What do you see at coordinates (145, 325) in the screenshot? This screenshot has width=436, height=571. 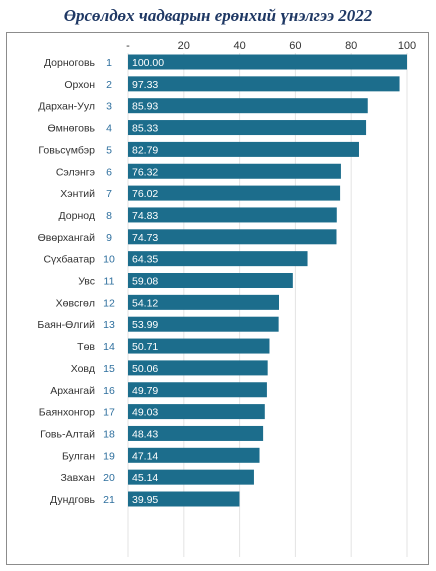 I see `value-label: 53.99` at bounding box center [145, 325].